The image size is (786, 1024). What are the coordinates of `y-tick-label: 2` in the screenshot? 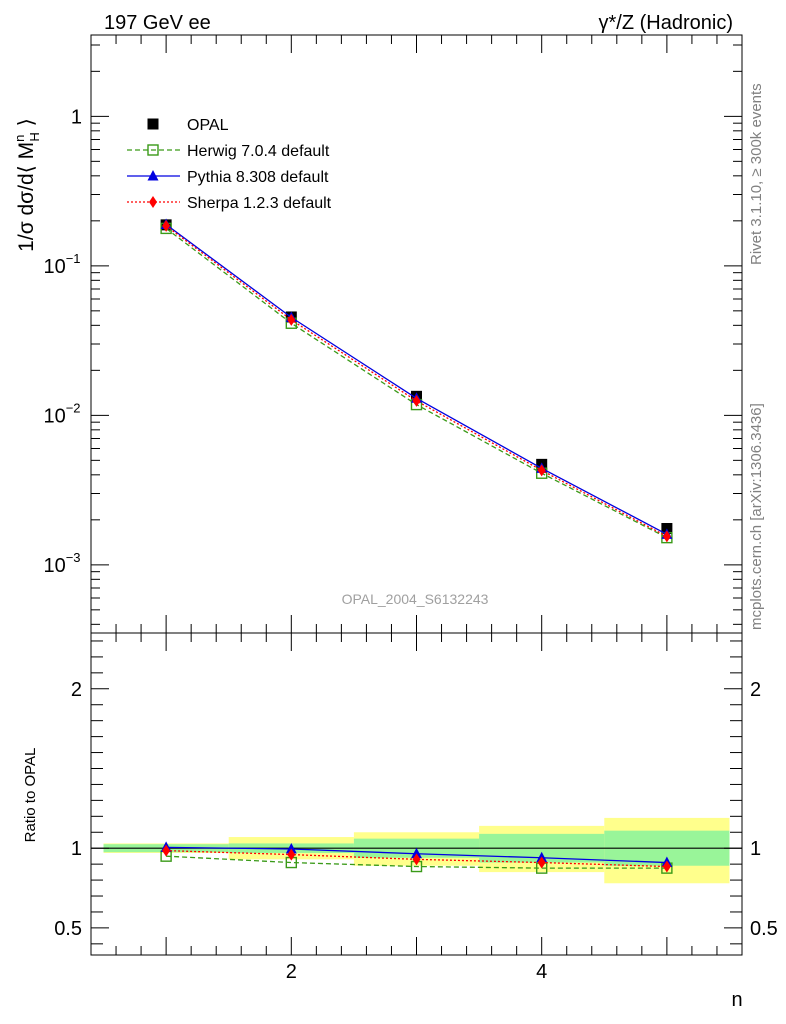 It's located at (76, 690).